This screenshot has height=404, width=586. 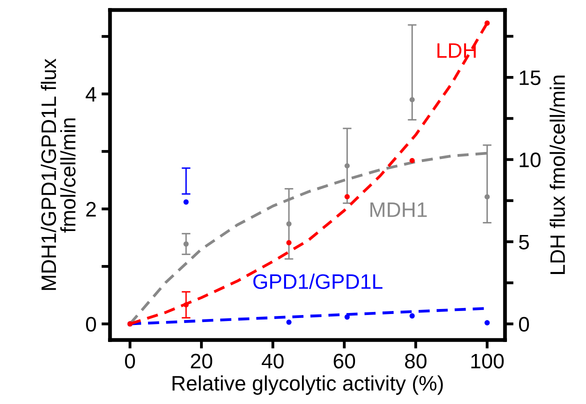 I want to click on x-tick-label: 0, so click(x=130, y=361).